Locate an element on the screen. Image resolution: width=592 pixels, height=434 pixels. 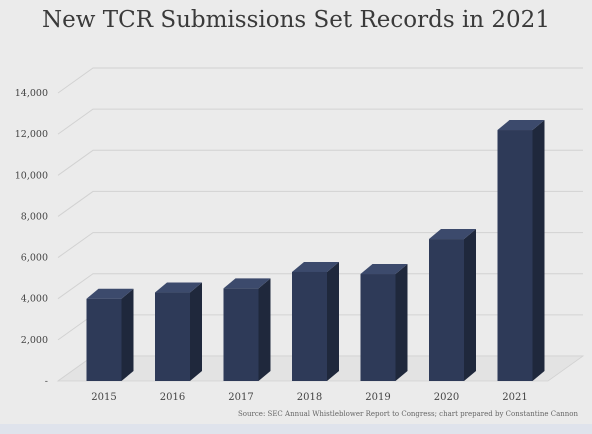
y-tick-label: 4,000 is located at coordinates (34, 299).